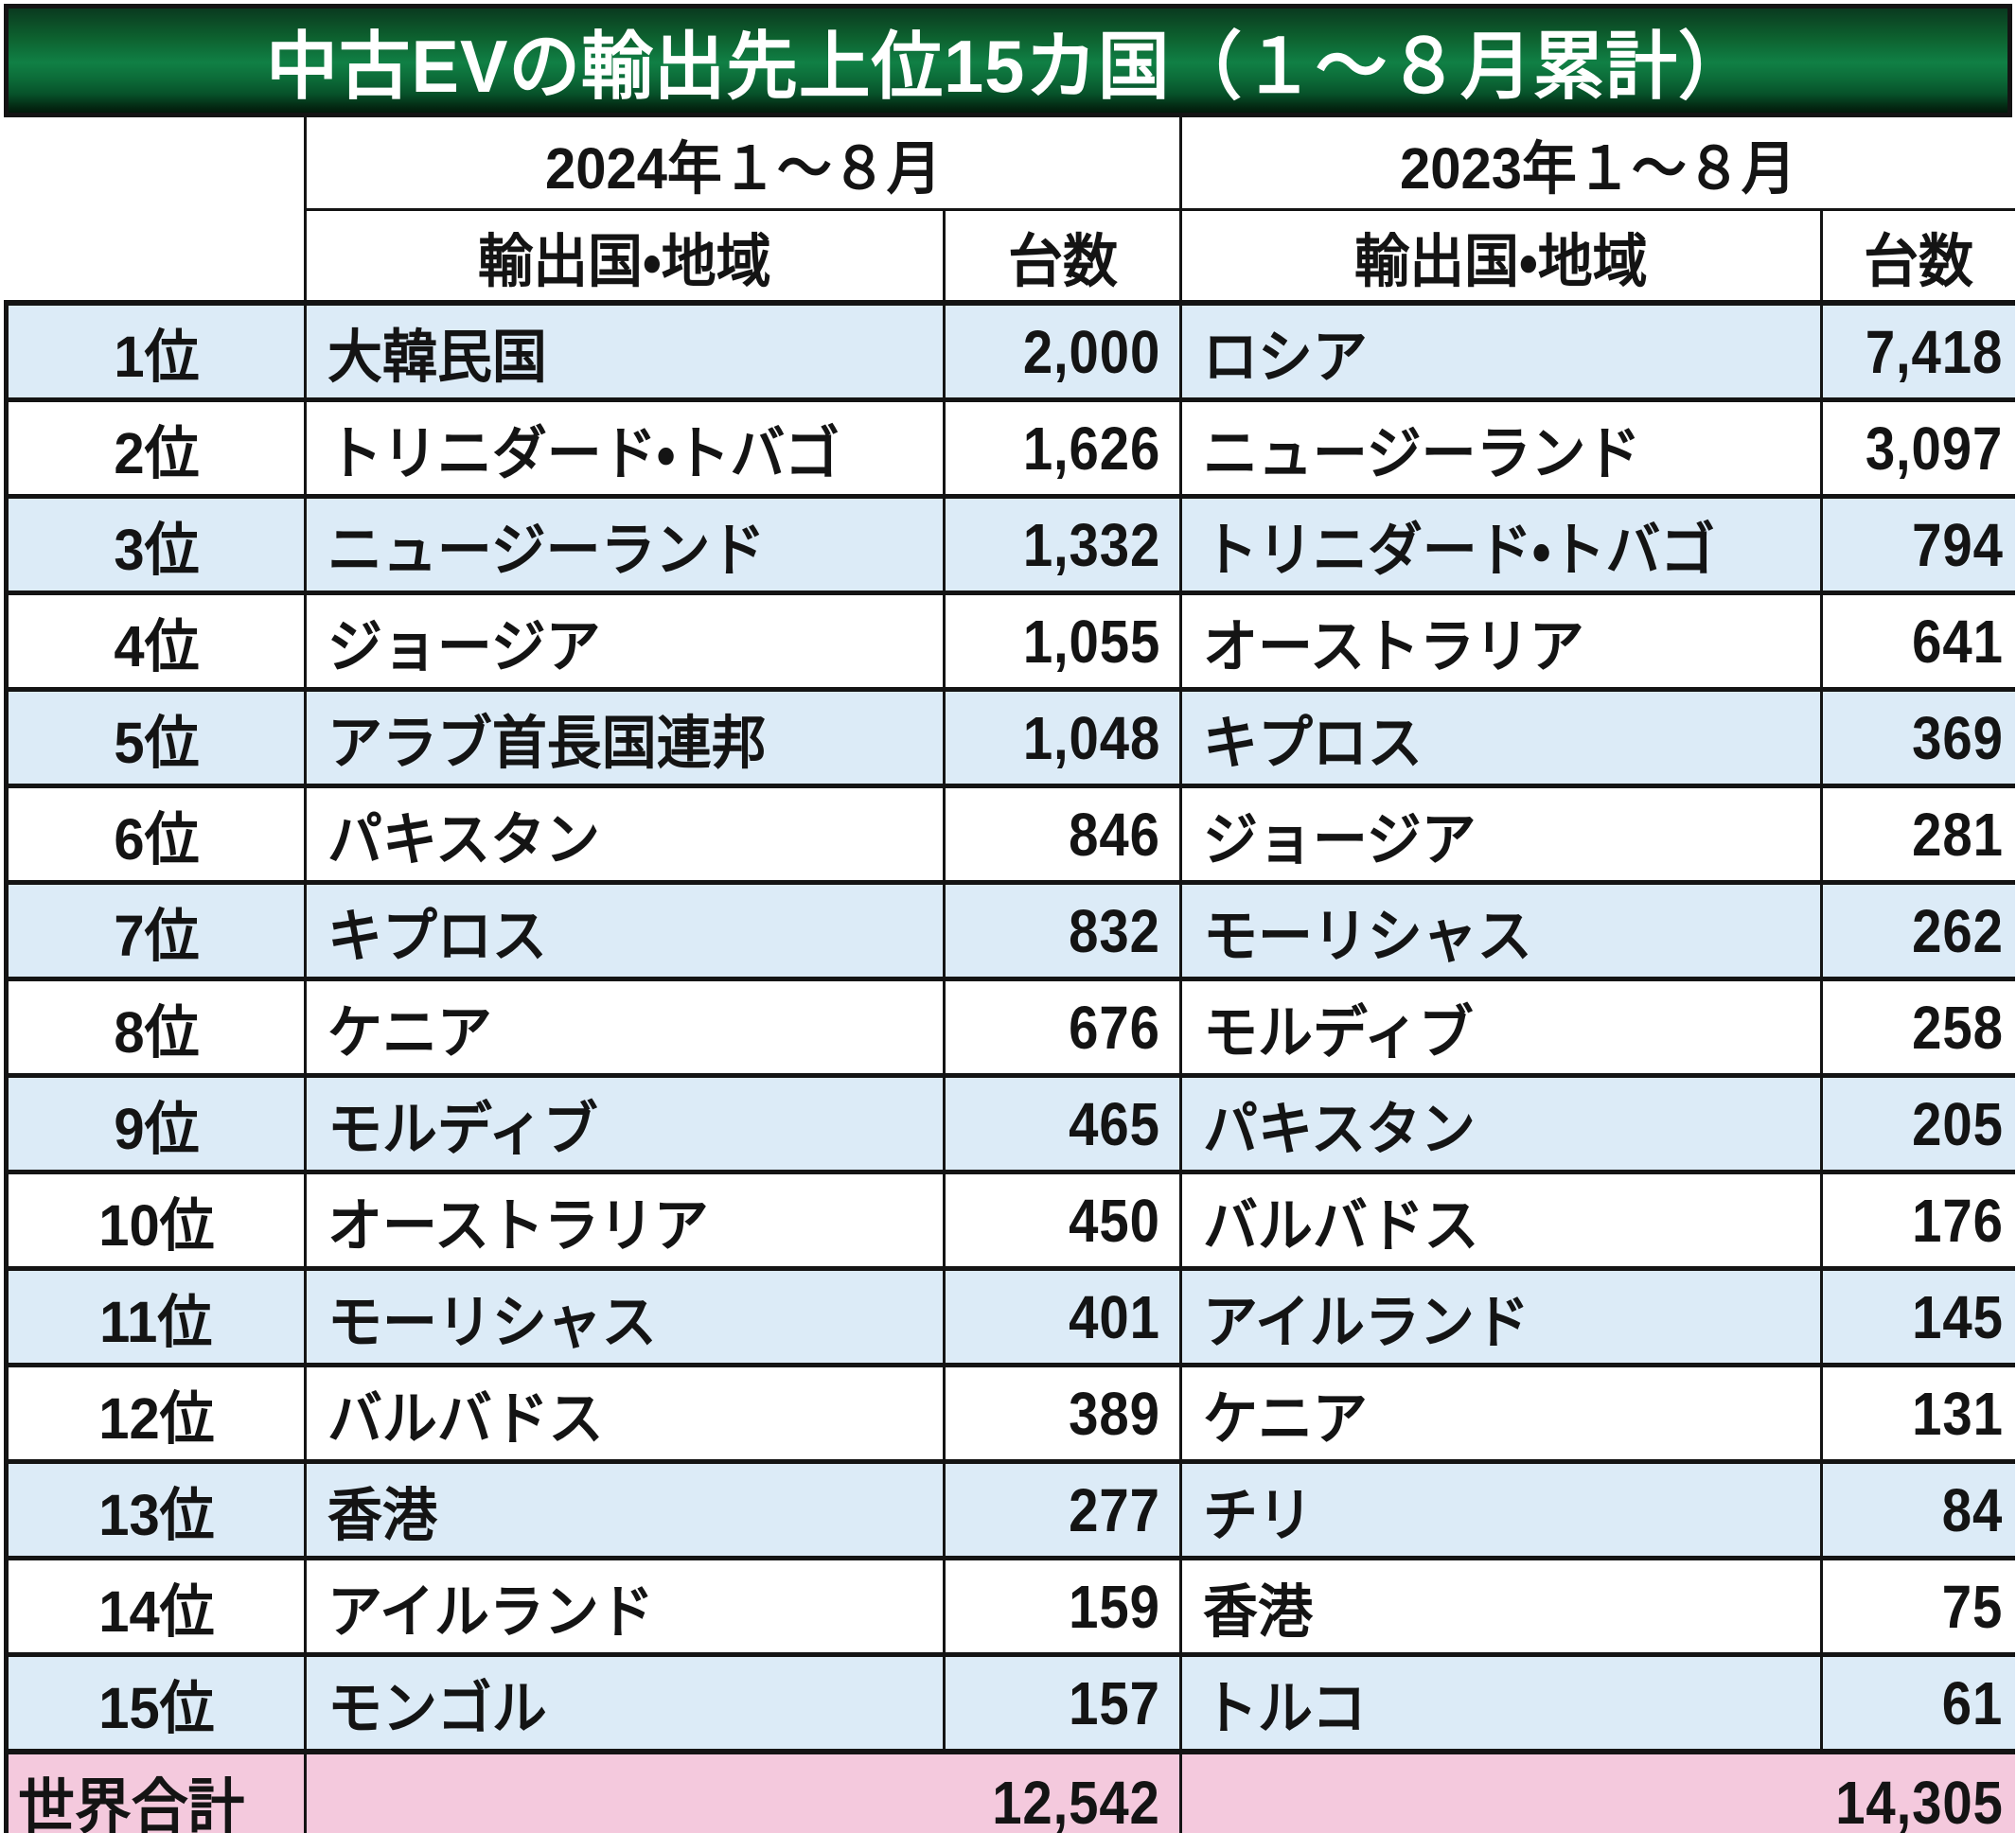 This screenshot has width=2016, height=1833. I want to click on year-2024-header-label: 2024年１～８月, so click(743, 168).